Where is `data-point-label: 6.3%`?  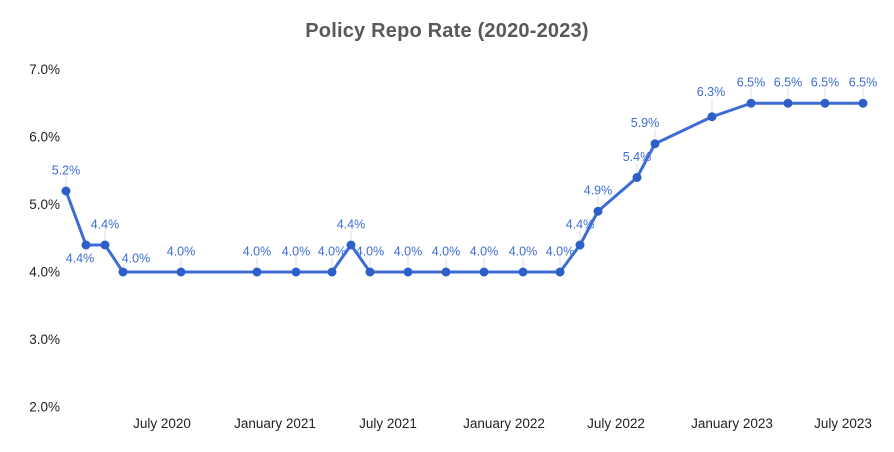 data-point-label: 6.3% is located at coordinates (711, 92).